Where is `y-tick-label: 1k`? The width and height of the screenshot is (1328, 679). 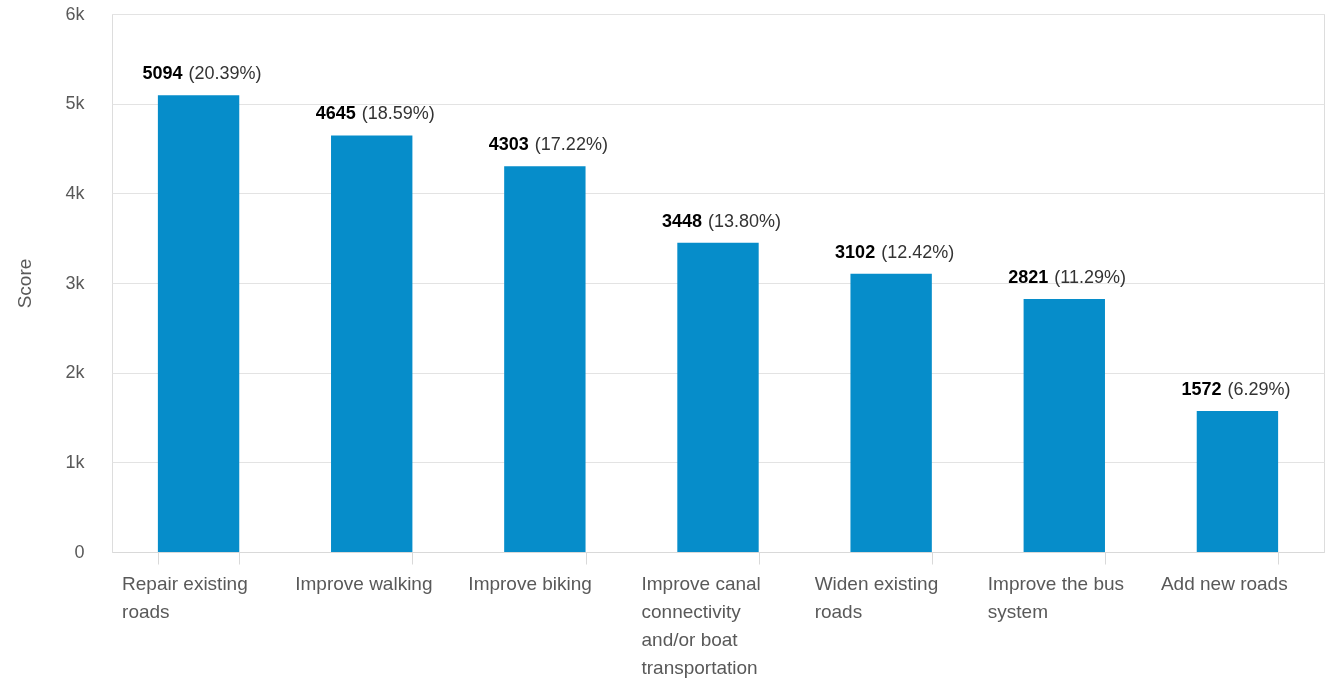
y-tick-label: 1k is located at coordinates (75, 461).